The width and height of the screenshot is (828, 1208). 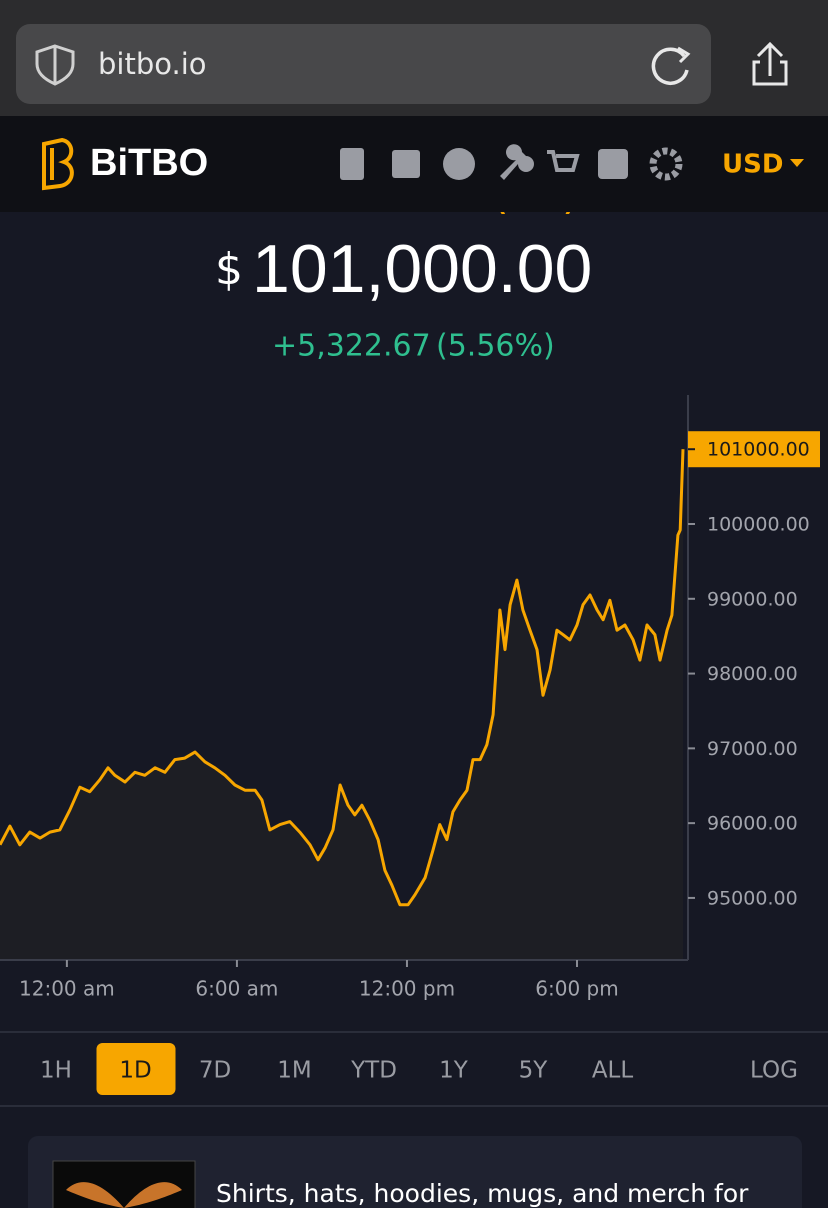 I want to click on range-button: 7D, so click(x=215, y=1071).